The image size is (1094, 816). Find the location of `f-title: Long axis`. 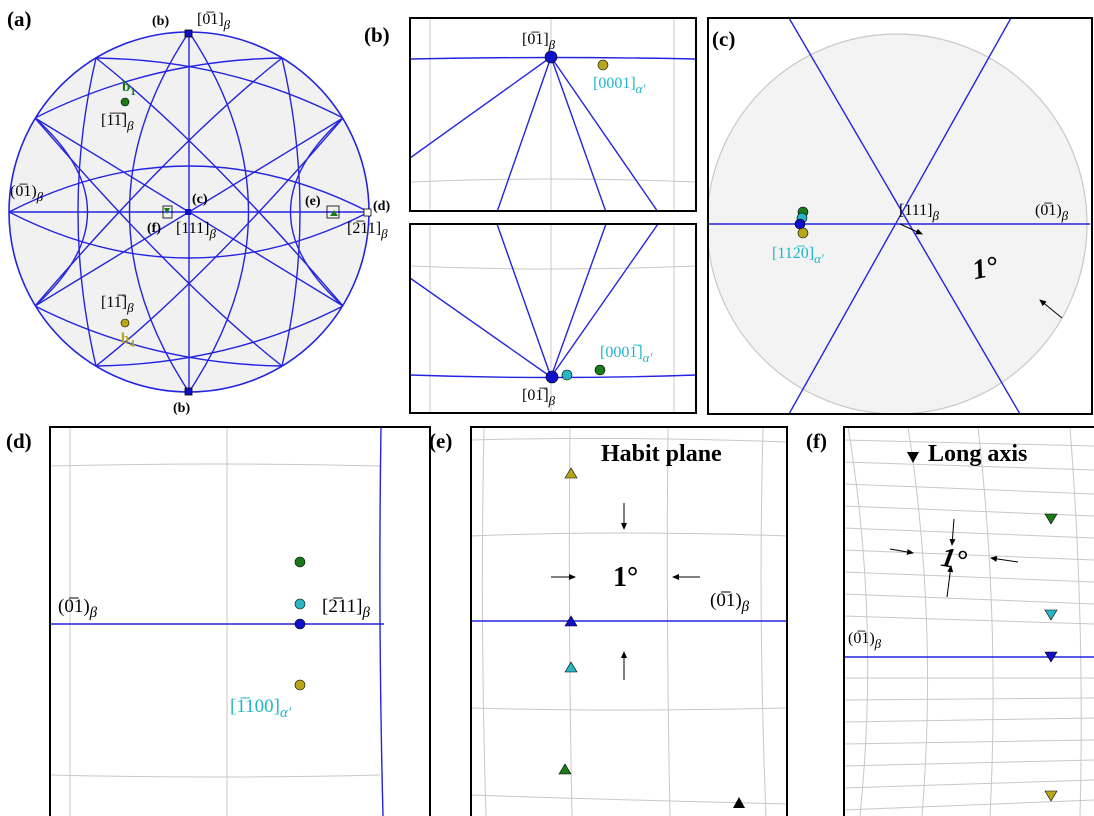

f-title: Long axis is located at coordinates (977, 454).